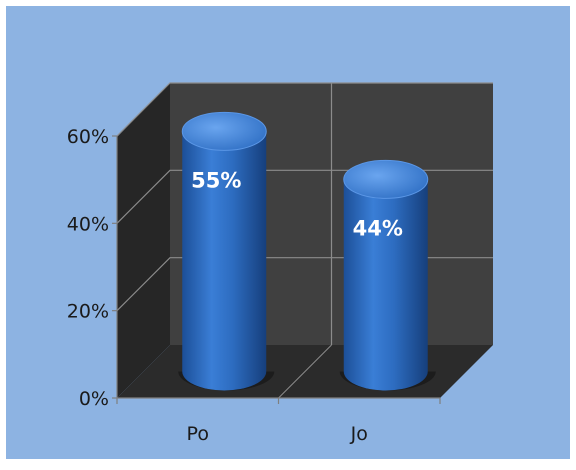  Describe the element at coordinates (94, 399) in the screenshot. I see `y-tick-label: 0%` at that location.